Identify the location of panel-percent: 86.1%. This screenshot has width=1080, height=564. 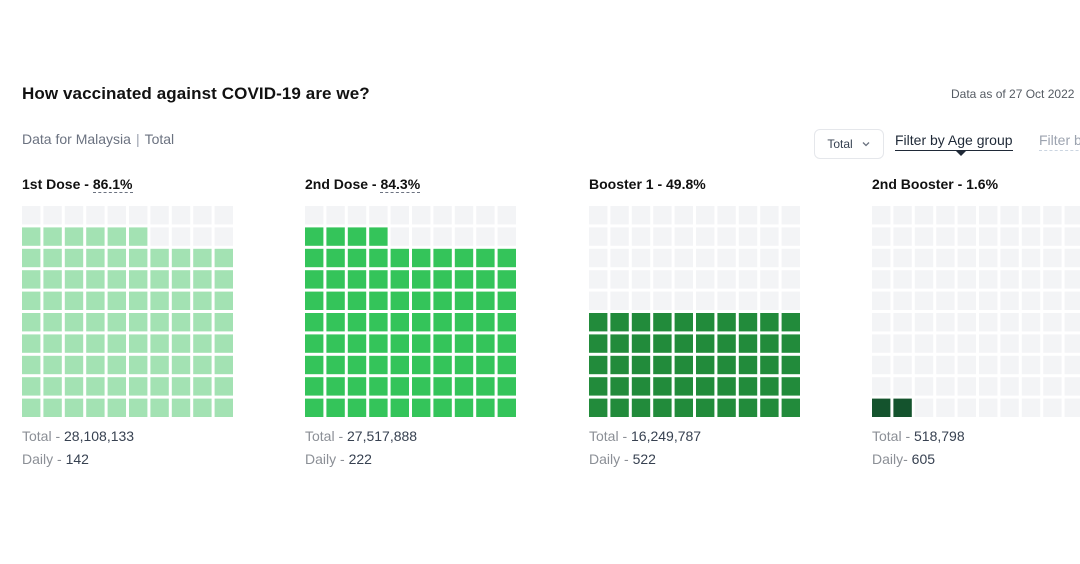
(112, 184).